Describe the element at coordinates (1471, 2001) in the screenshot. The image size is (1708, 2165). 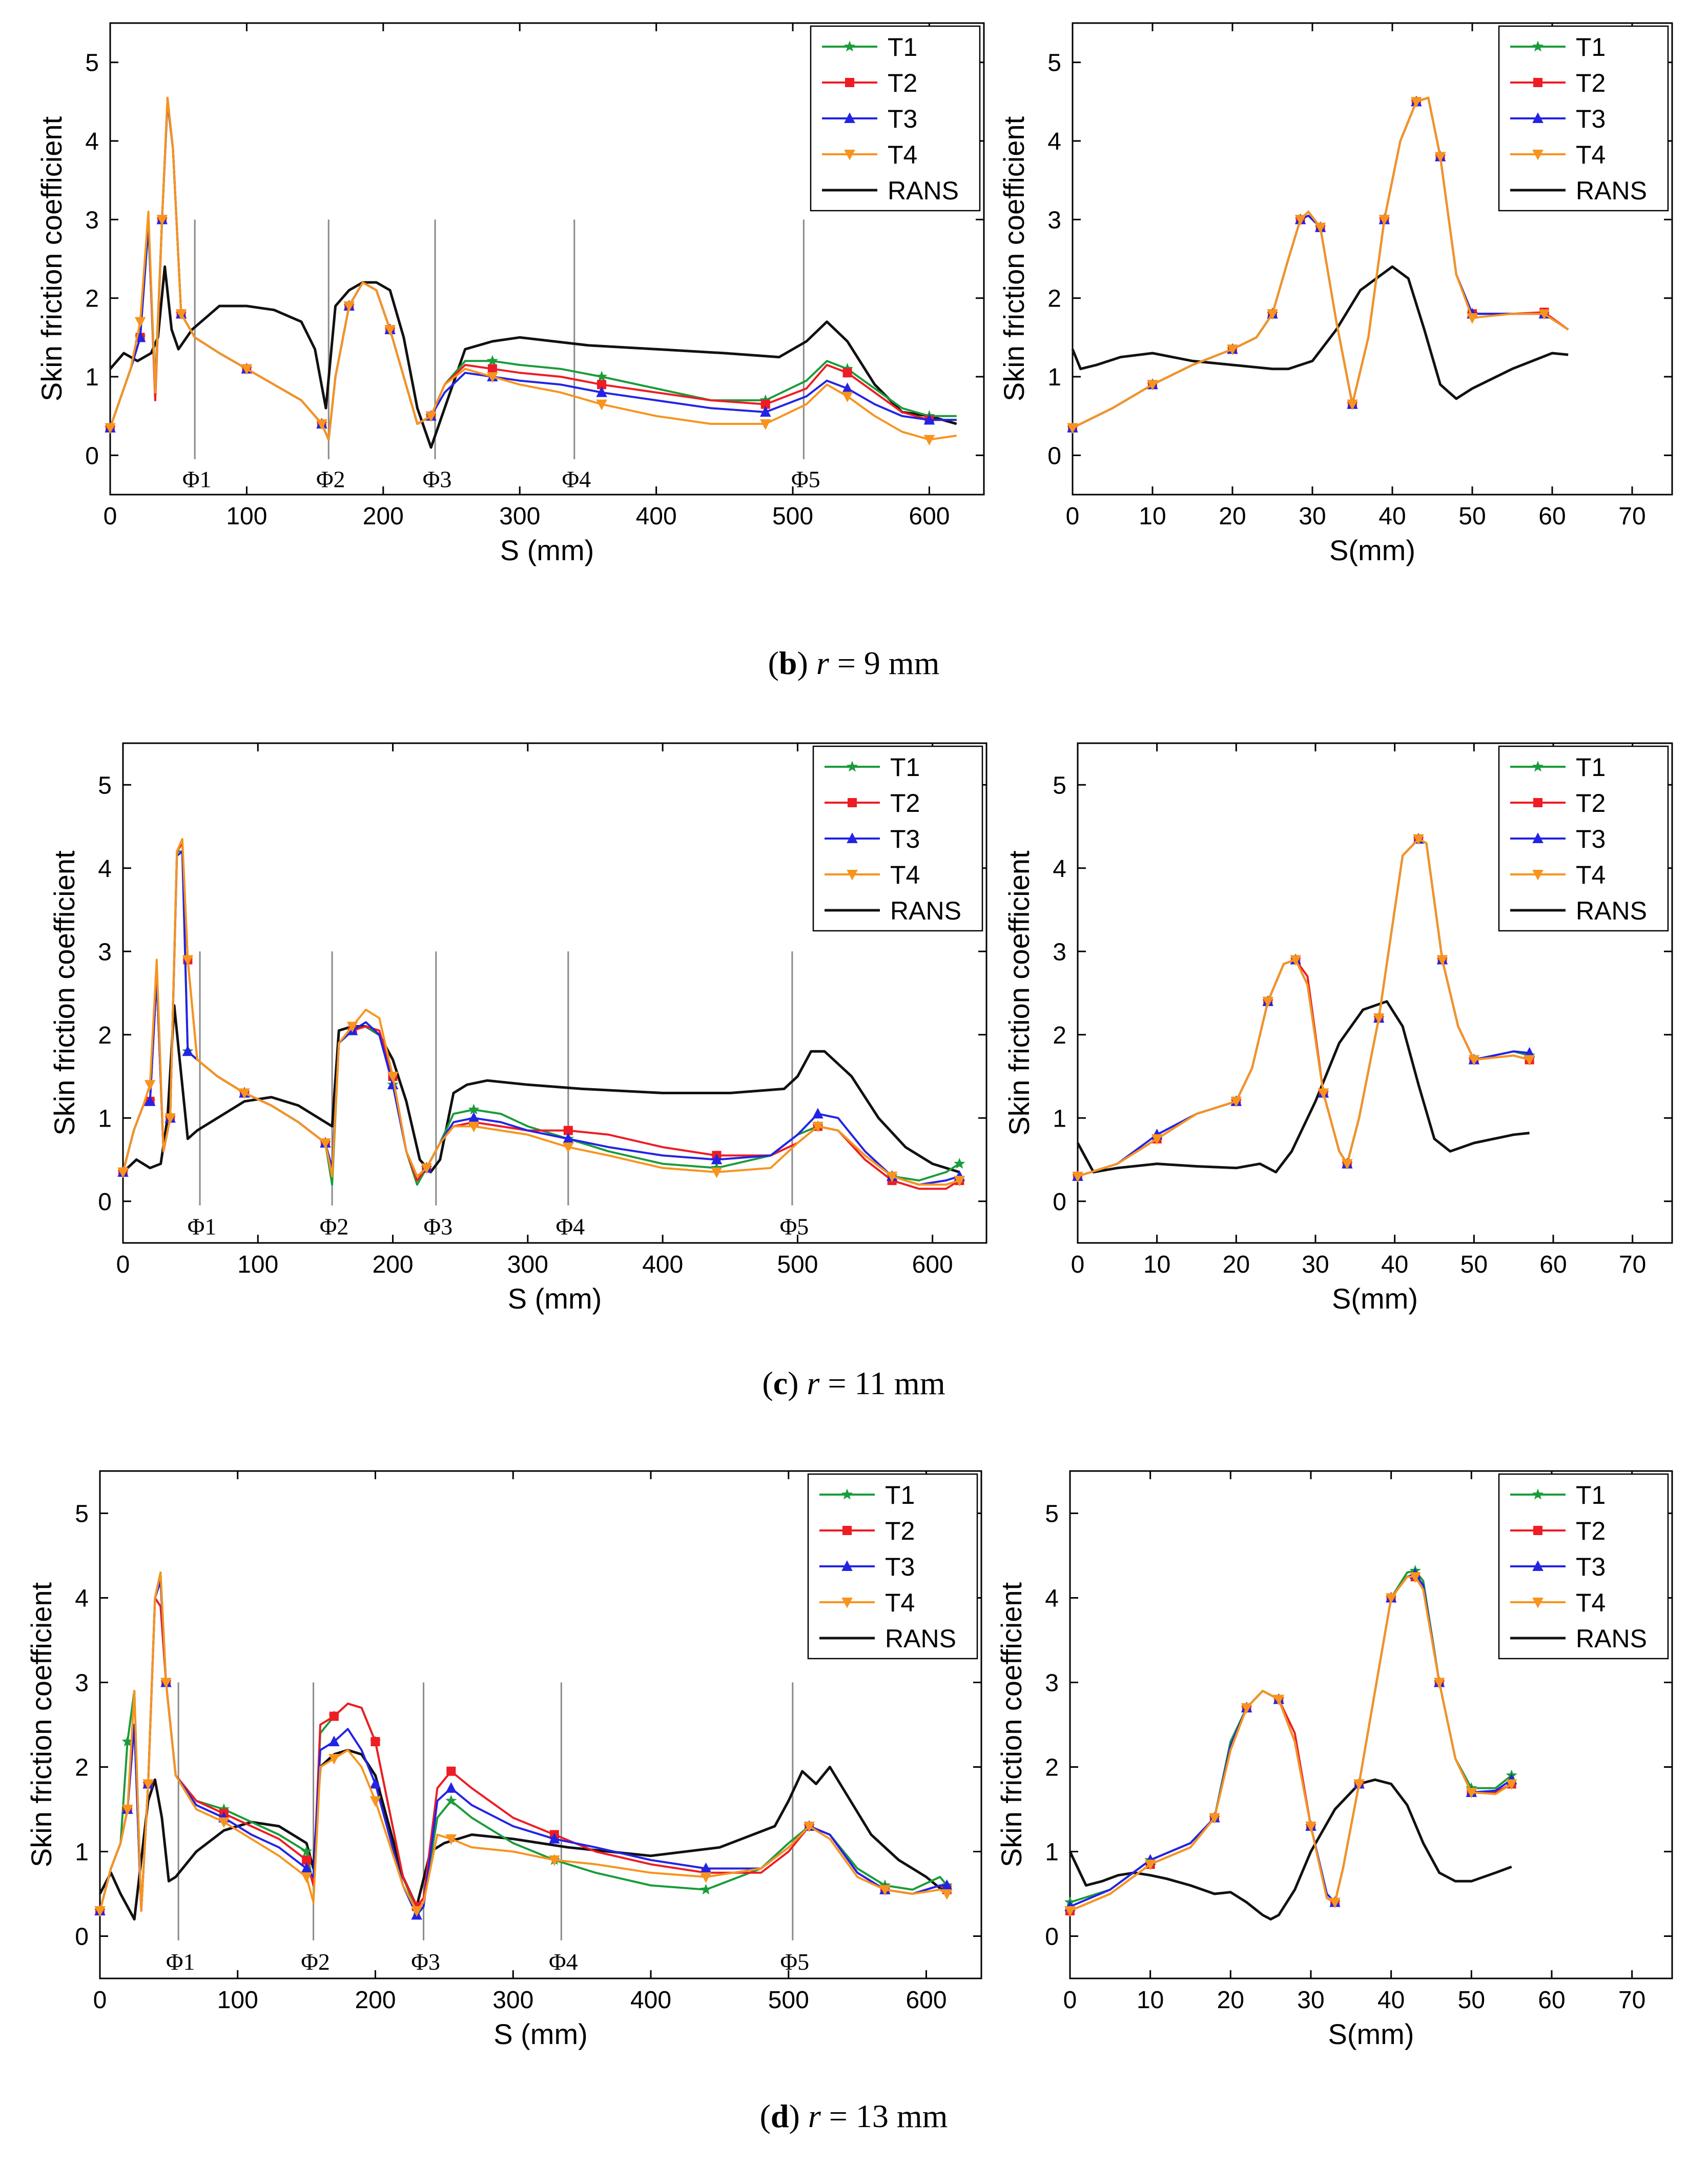
I see `x-tick-label: 50` at that location.